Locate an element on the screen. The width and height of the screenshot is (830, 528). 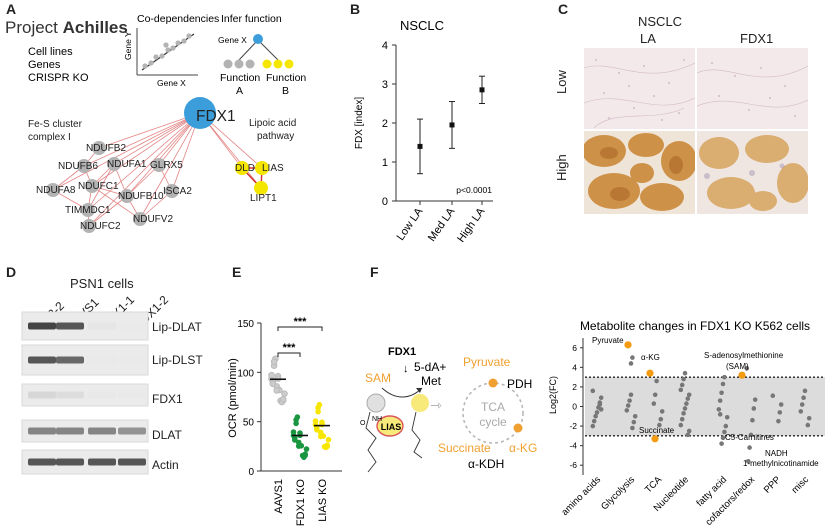
chart-e-ylabel: OCR (pmol/min) is located at coordinates (233, 397).